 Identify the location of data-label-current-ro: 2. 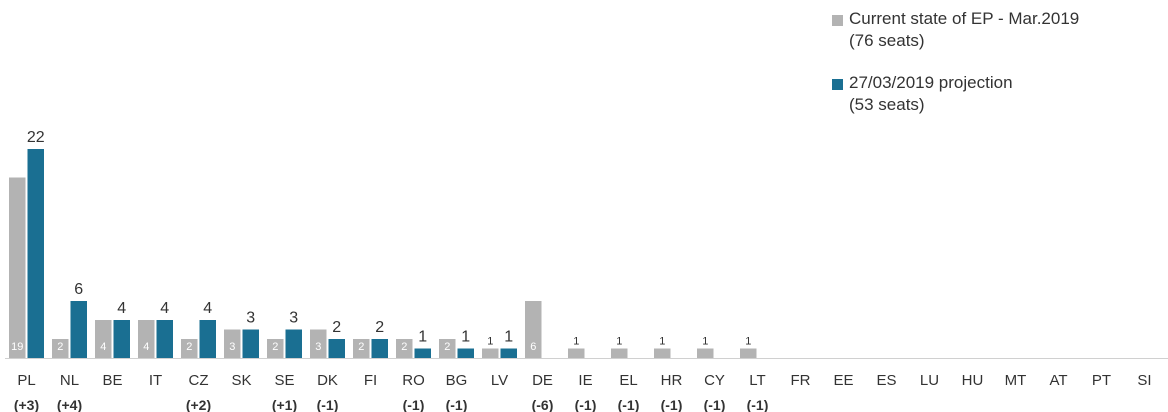
(404, 347).